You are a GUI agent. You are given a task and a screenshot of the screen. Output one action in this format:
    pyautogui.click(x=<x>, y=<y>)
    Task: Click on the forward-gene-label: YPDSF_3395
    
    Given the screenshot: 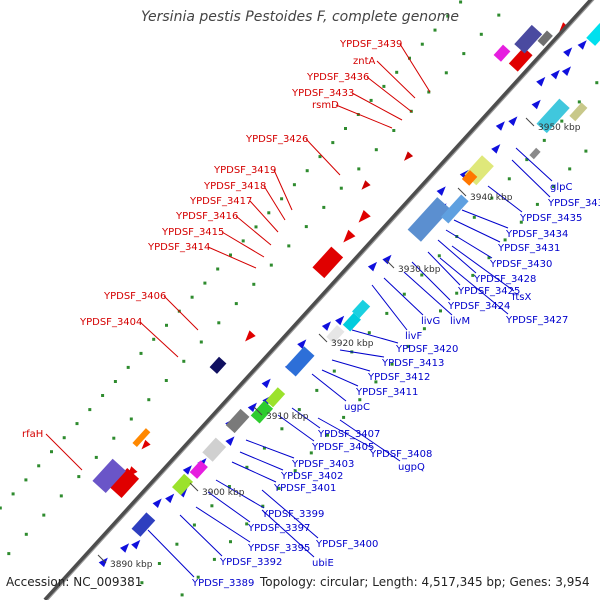 What is the action you would take?
    pyautogui.click(x=278, y=548)
    